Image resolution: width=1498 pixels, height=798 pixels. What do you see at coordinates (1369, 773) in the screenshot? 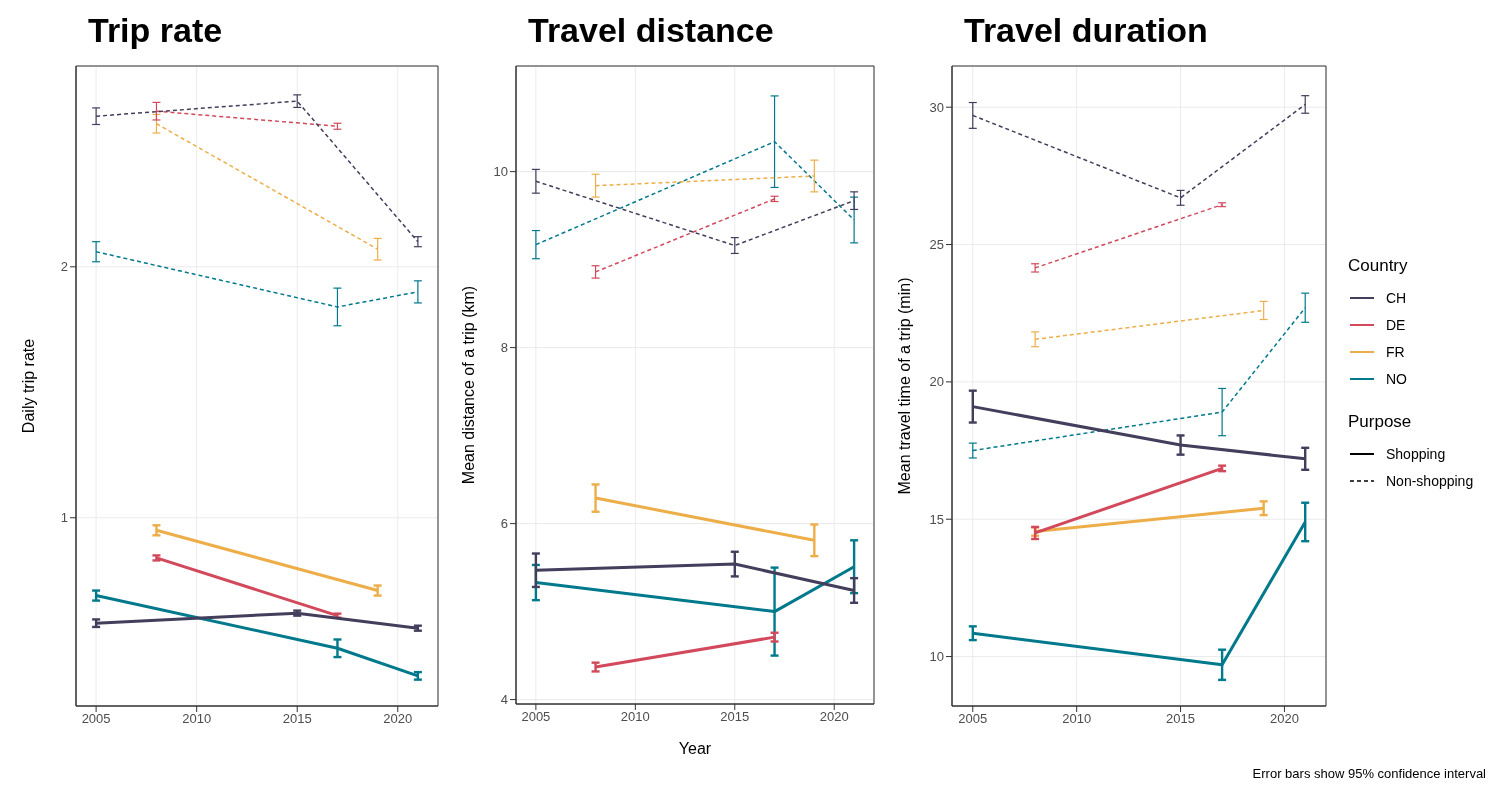
I see `text: Error bars show 95% confidence interval` at bounding box center [1369, 773].